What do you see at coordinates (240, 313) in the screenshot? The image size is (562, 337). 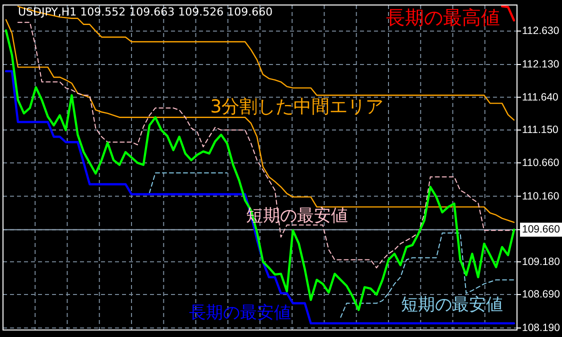 I see `annotation: 長期の最安値` at bounding box center [240, 313].